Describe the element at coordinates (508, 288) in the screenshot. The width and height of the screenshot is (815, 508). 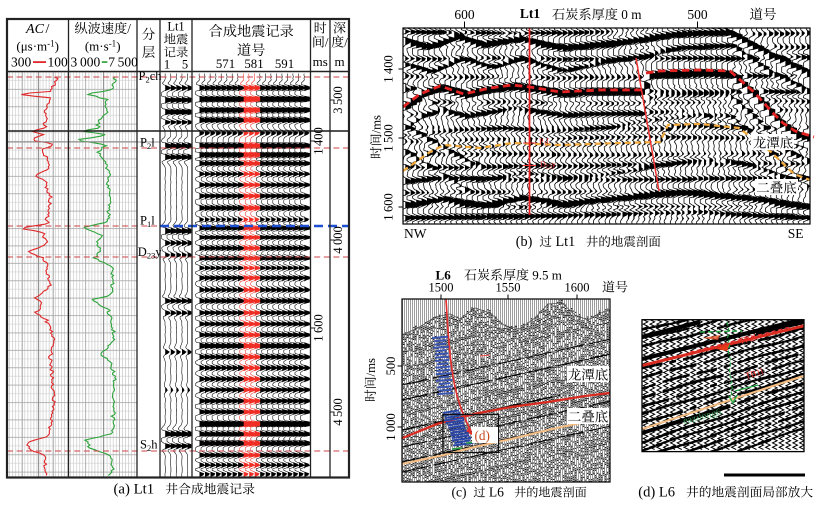
I see `svg-text: 1550` at that location.